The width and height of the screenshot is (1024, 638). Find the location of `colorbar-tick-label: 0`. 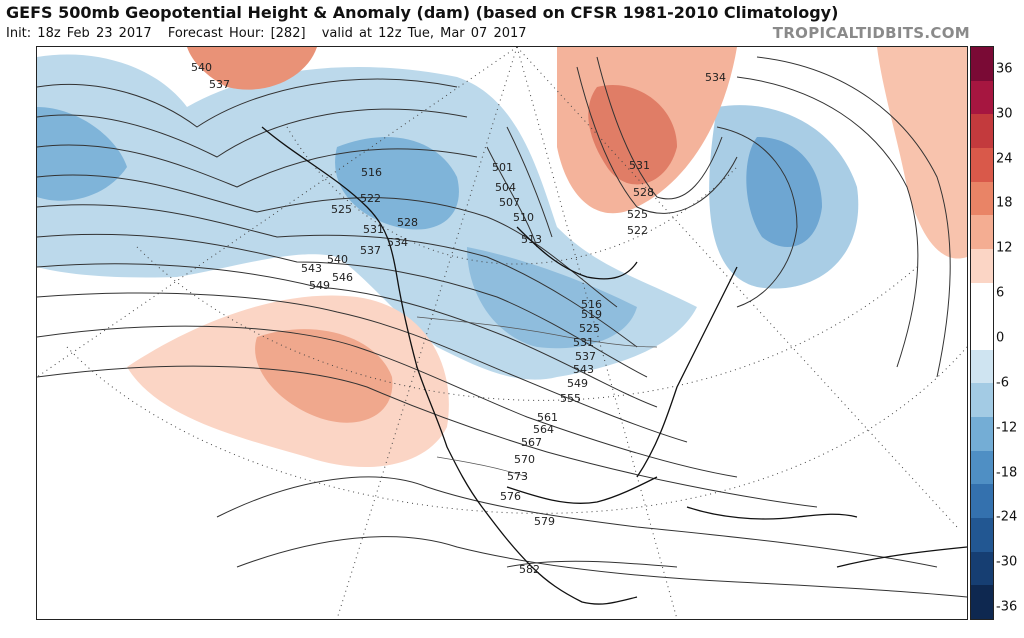

colorbar-tick-label: 0 is located at coordinates (1000, 338).